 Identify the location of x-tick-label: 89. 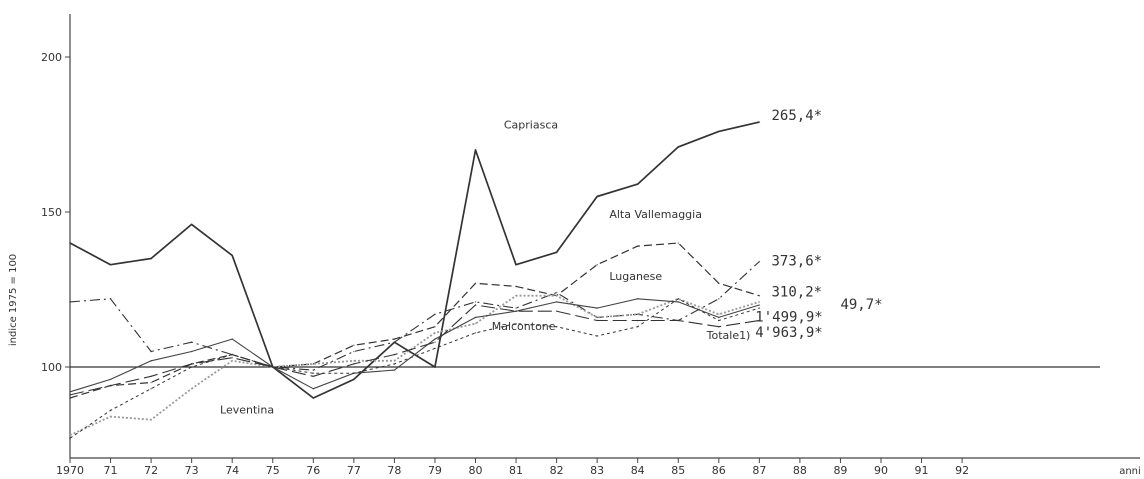
(840, 470).